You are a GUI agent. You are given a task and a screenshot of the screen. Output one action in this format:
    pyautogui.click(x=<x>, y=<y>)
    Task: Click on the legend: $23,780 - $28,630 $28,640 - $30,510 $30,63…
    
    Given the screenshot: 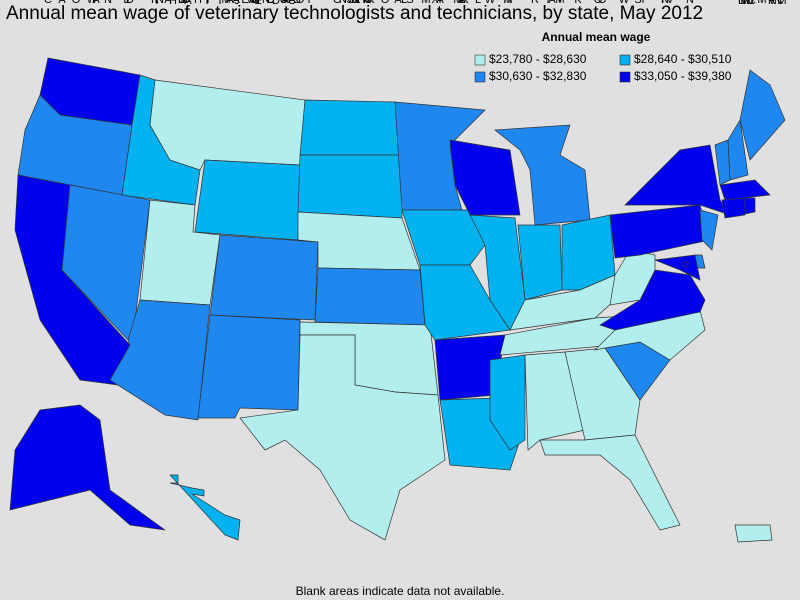 What is the action you would take?
    pyautogui.click(x=603, y=67)
    